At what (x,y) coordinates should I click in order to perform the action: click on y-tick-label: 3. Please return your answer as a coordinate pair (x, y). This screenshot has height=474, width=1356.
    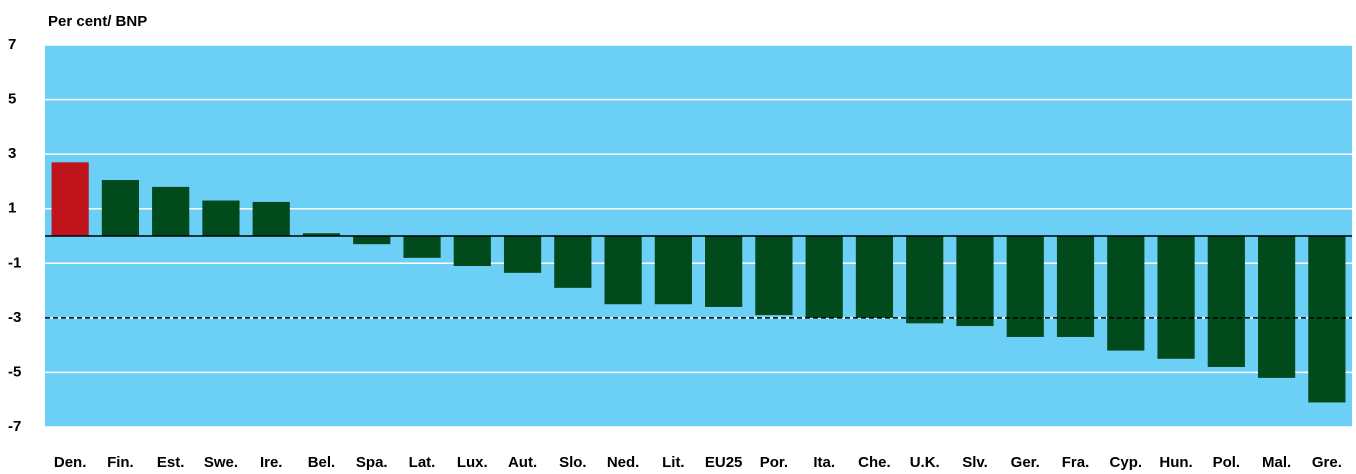
    Looking at the image, I should click on (12, 153).